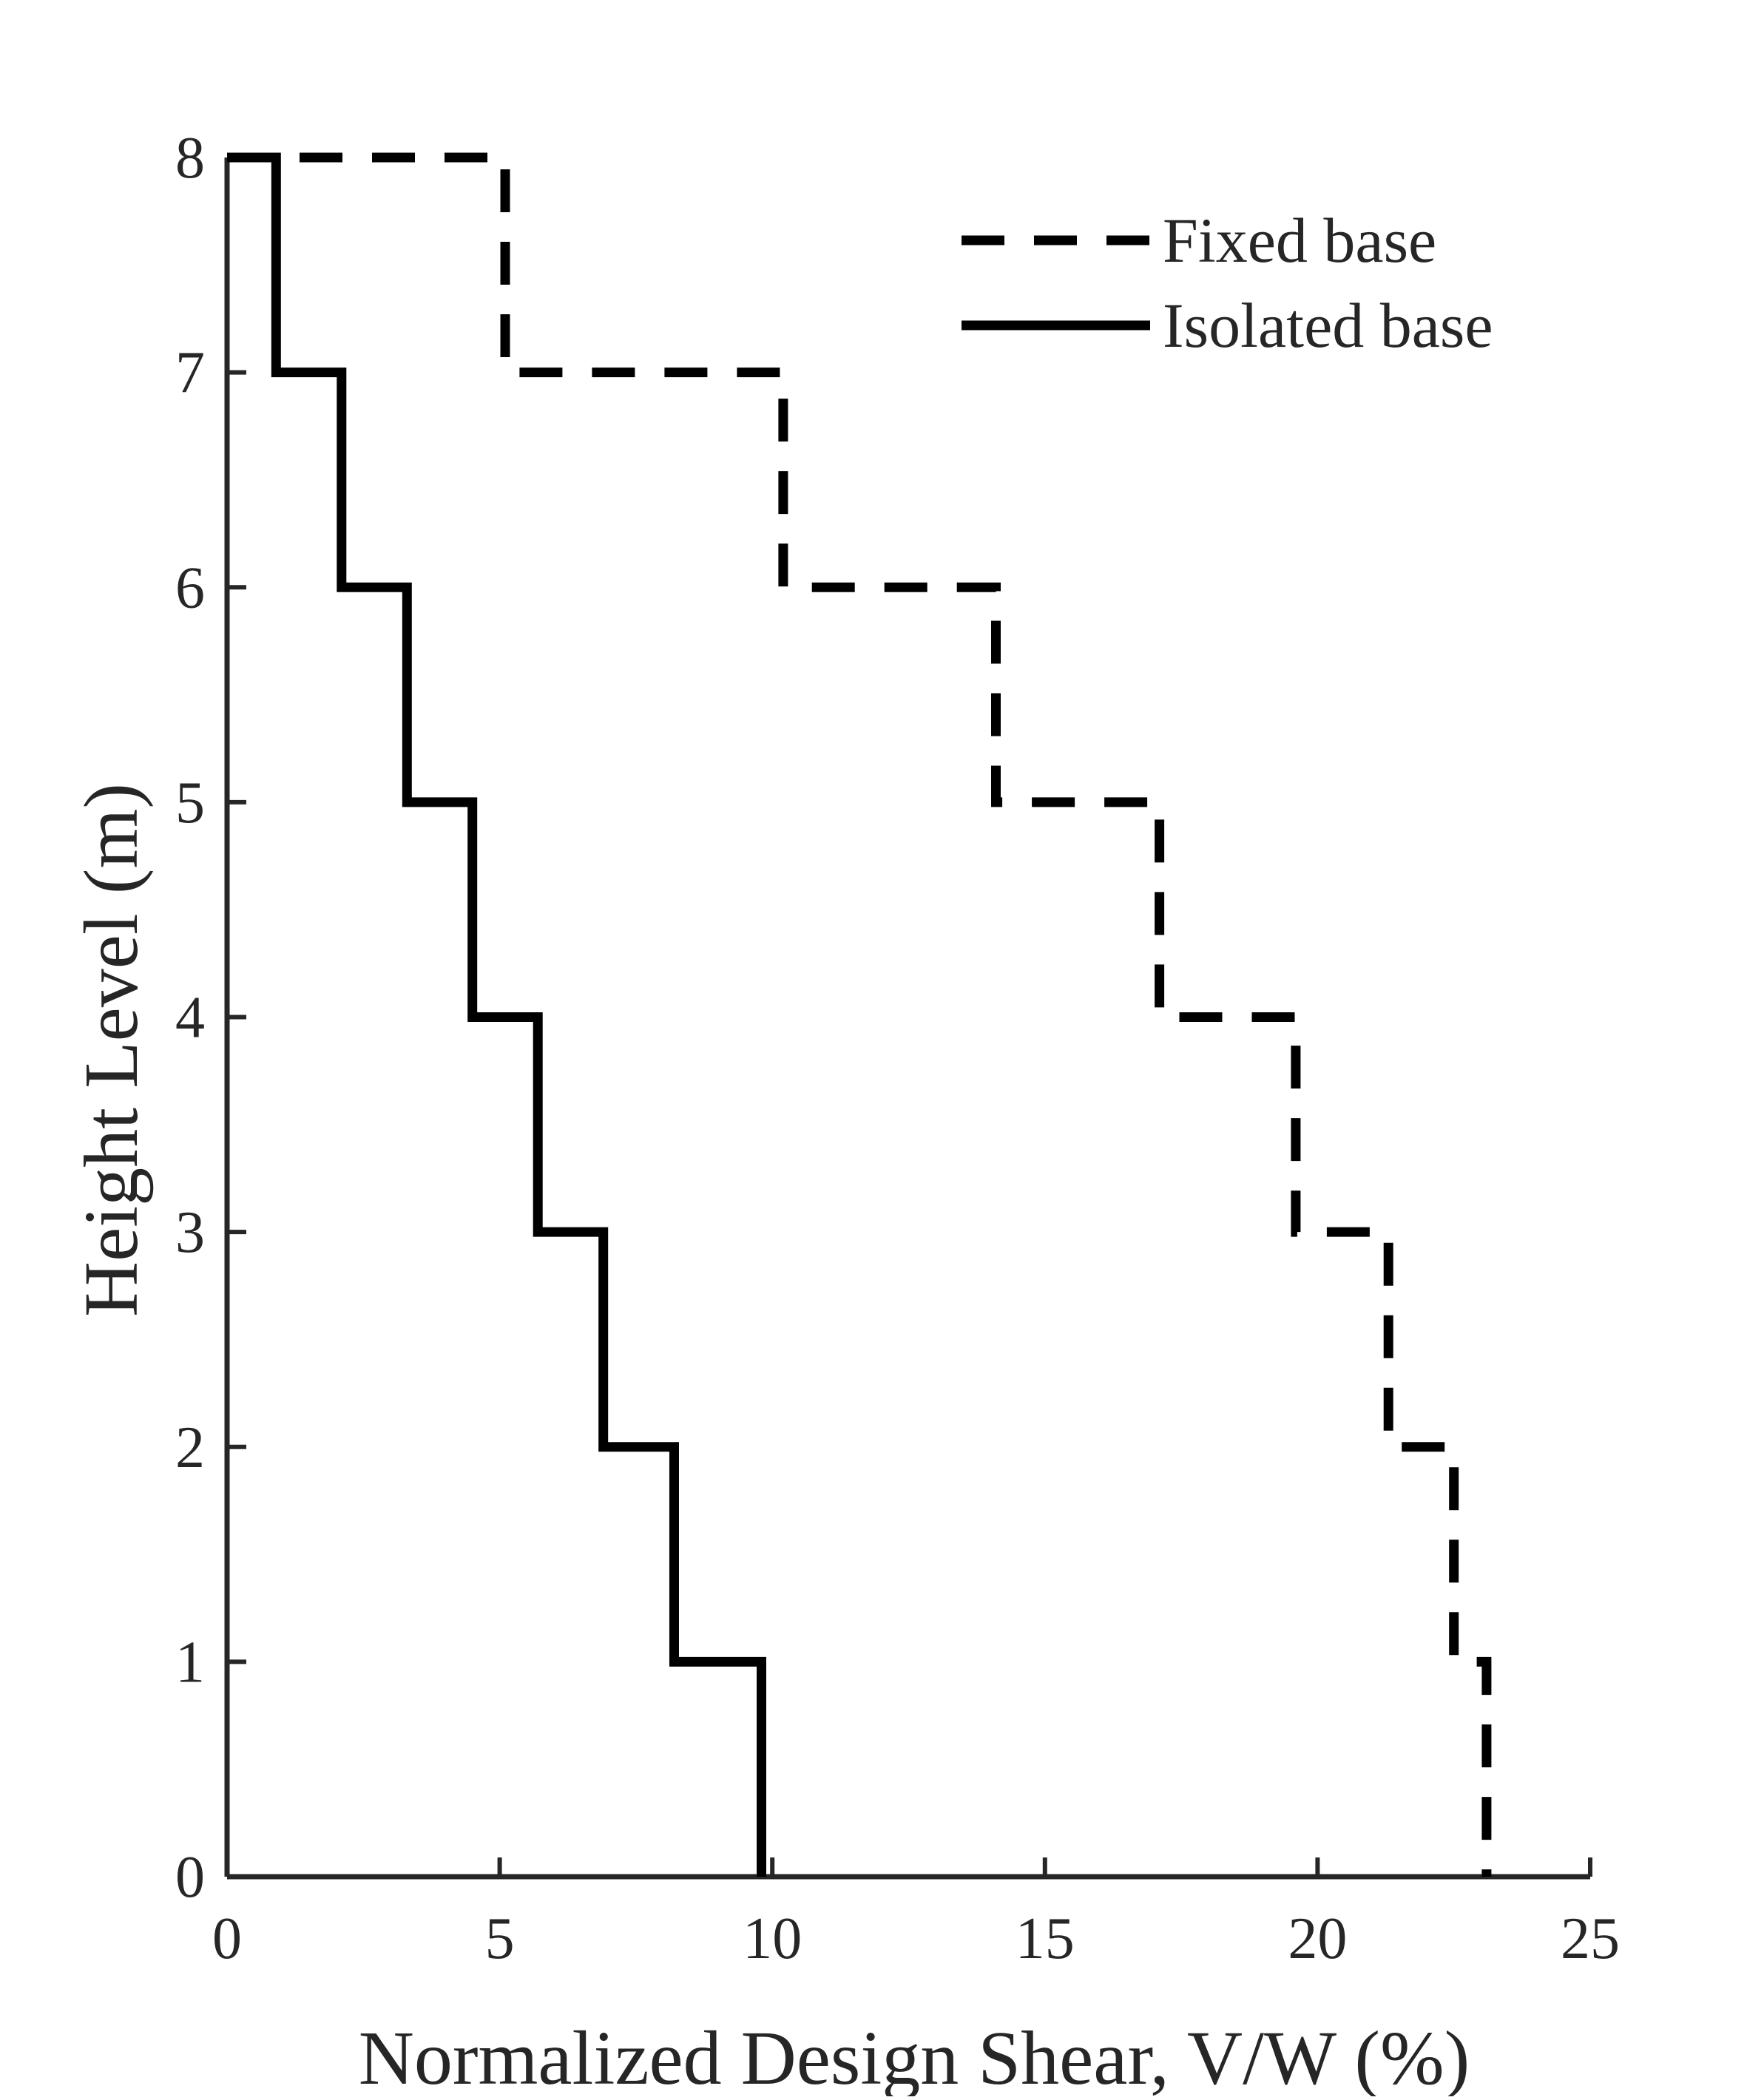 The width and height of the screenshot is (1747, 2100). Describe the element at coordinates (1318, 1938) in the screenshot. I see `x-tick-label: 20` at that location.